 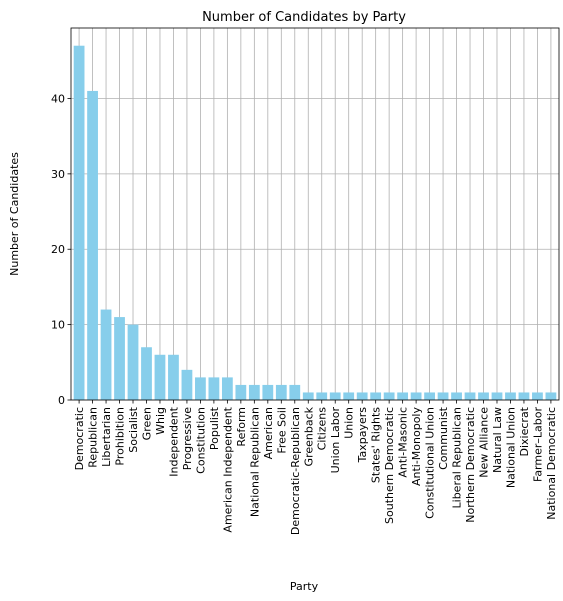 What do you see at coordinates (484, 442) in the screenshot?
I see `x-tick-label: New Alliance` at bounding box center [484, 442].